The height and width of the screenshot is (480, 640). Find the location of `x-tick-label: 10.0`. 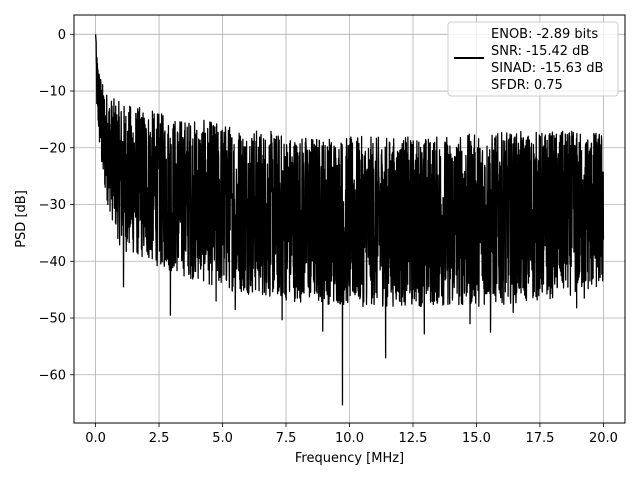

x-tick-label: 10.0 is located at coordinates (349, 438).